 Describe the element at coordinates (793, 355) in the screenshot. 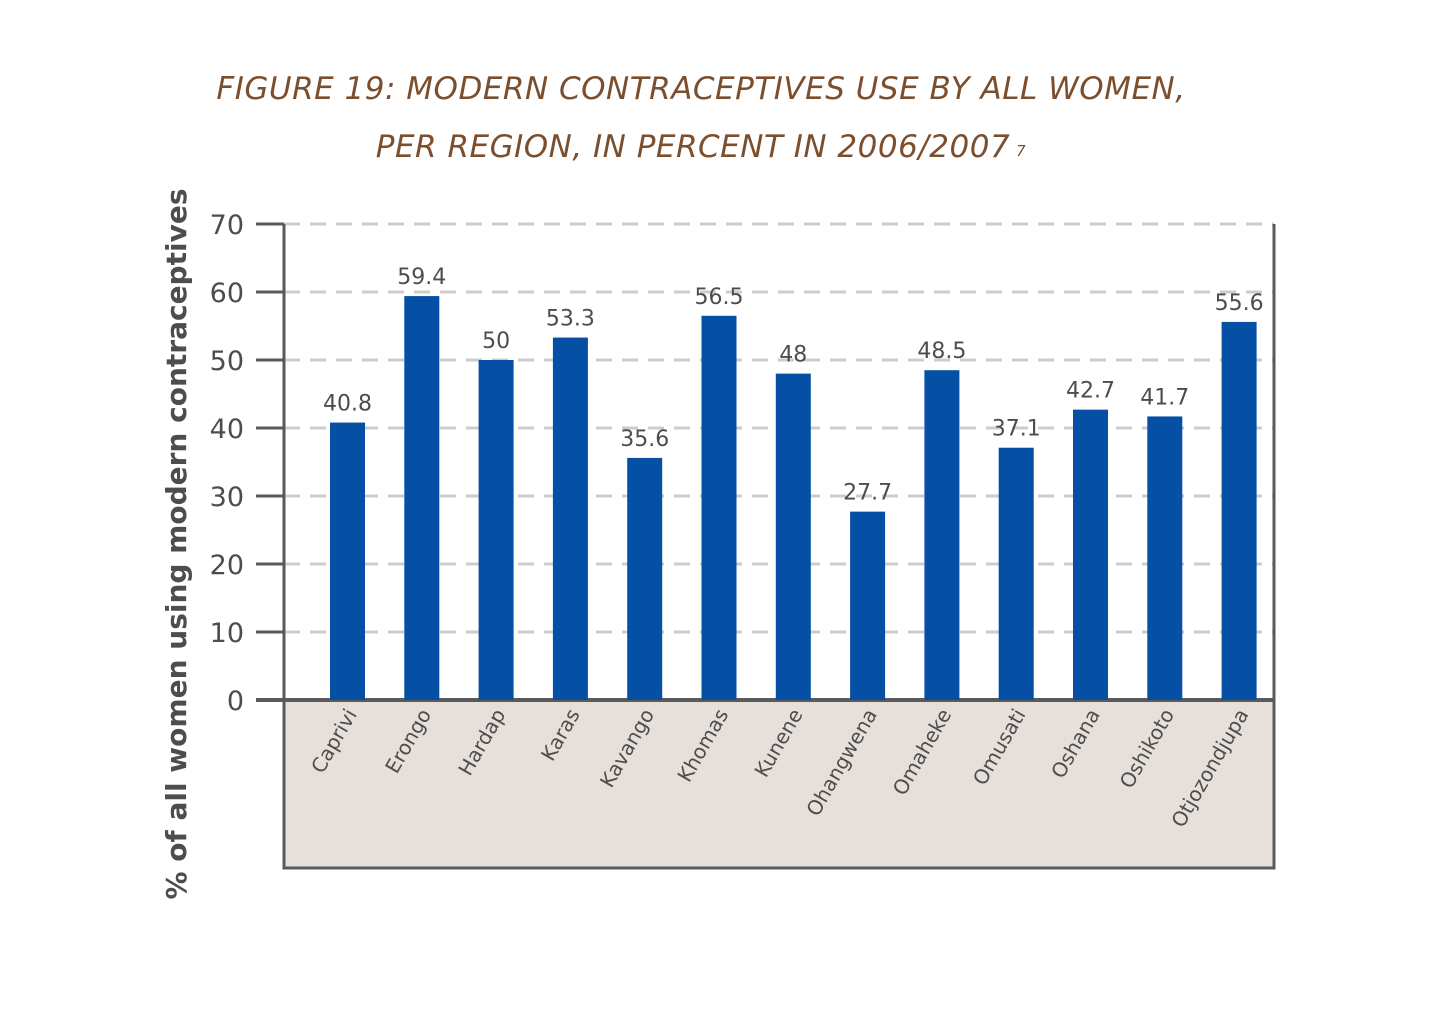

I see `data-label: 48` at that location.